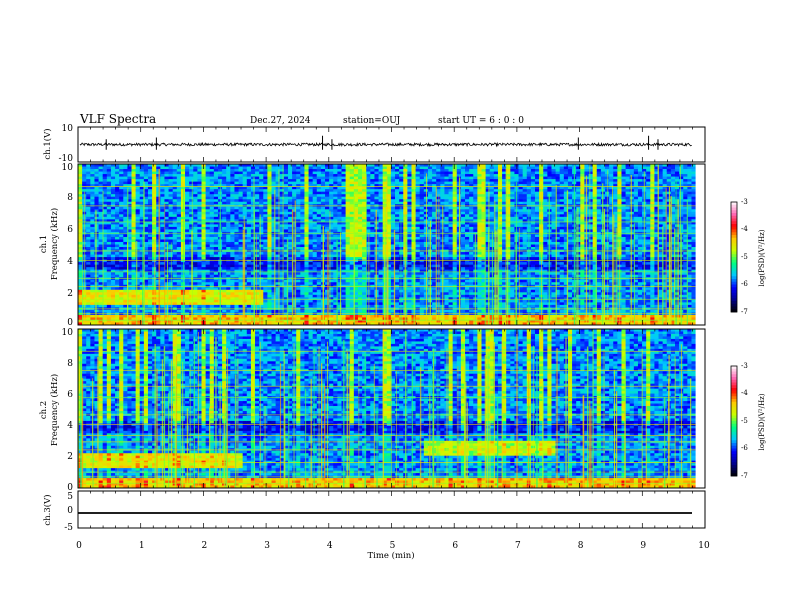  Describe the element at coordinates (68, 129) in the screenshot. I see `ch1-ytick-top: 10` at that location.